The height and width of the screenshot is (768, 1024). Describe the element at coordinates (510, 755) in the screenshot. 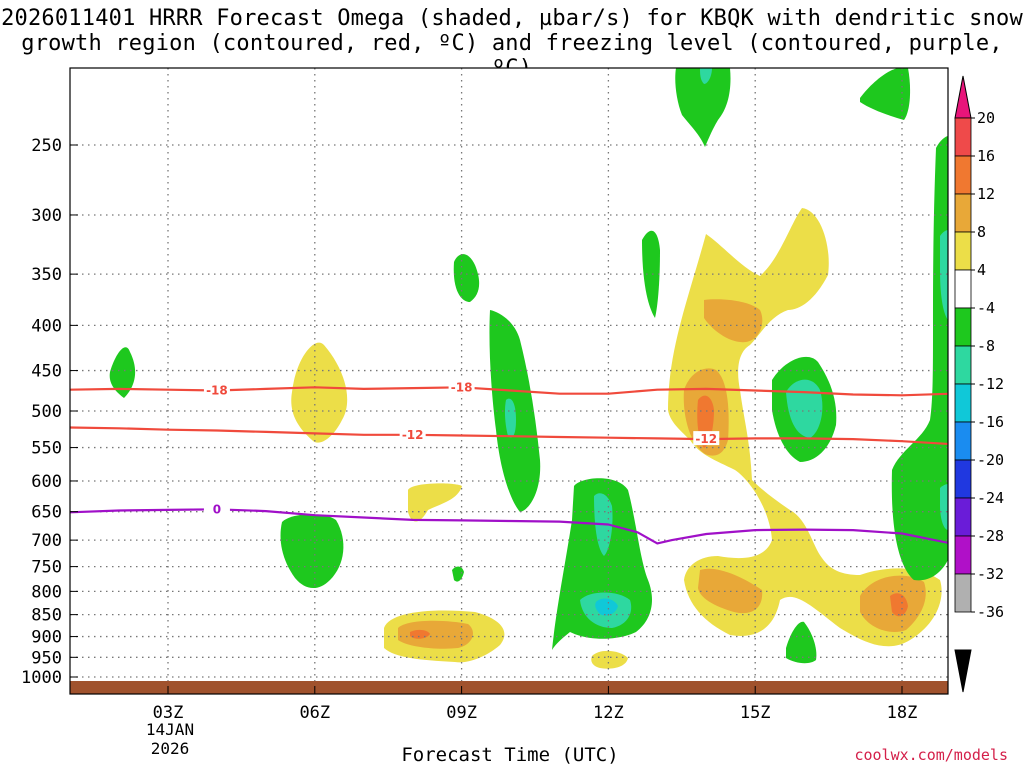

I see `x-axis-label: Forecast Time (UTC)` at that location.